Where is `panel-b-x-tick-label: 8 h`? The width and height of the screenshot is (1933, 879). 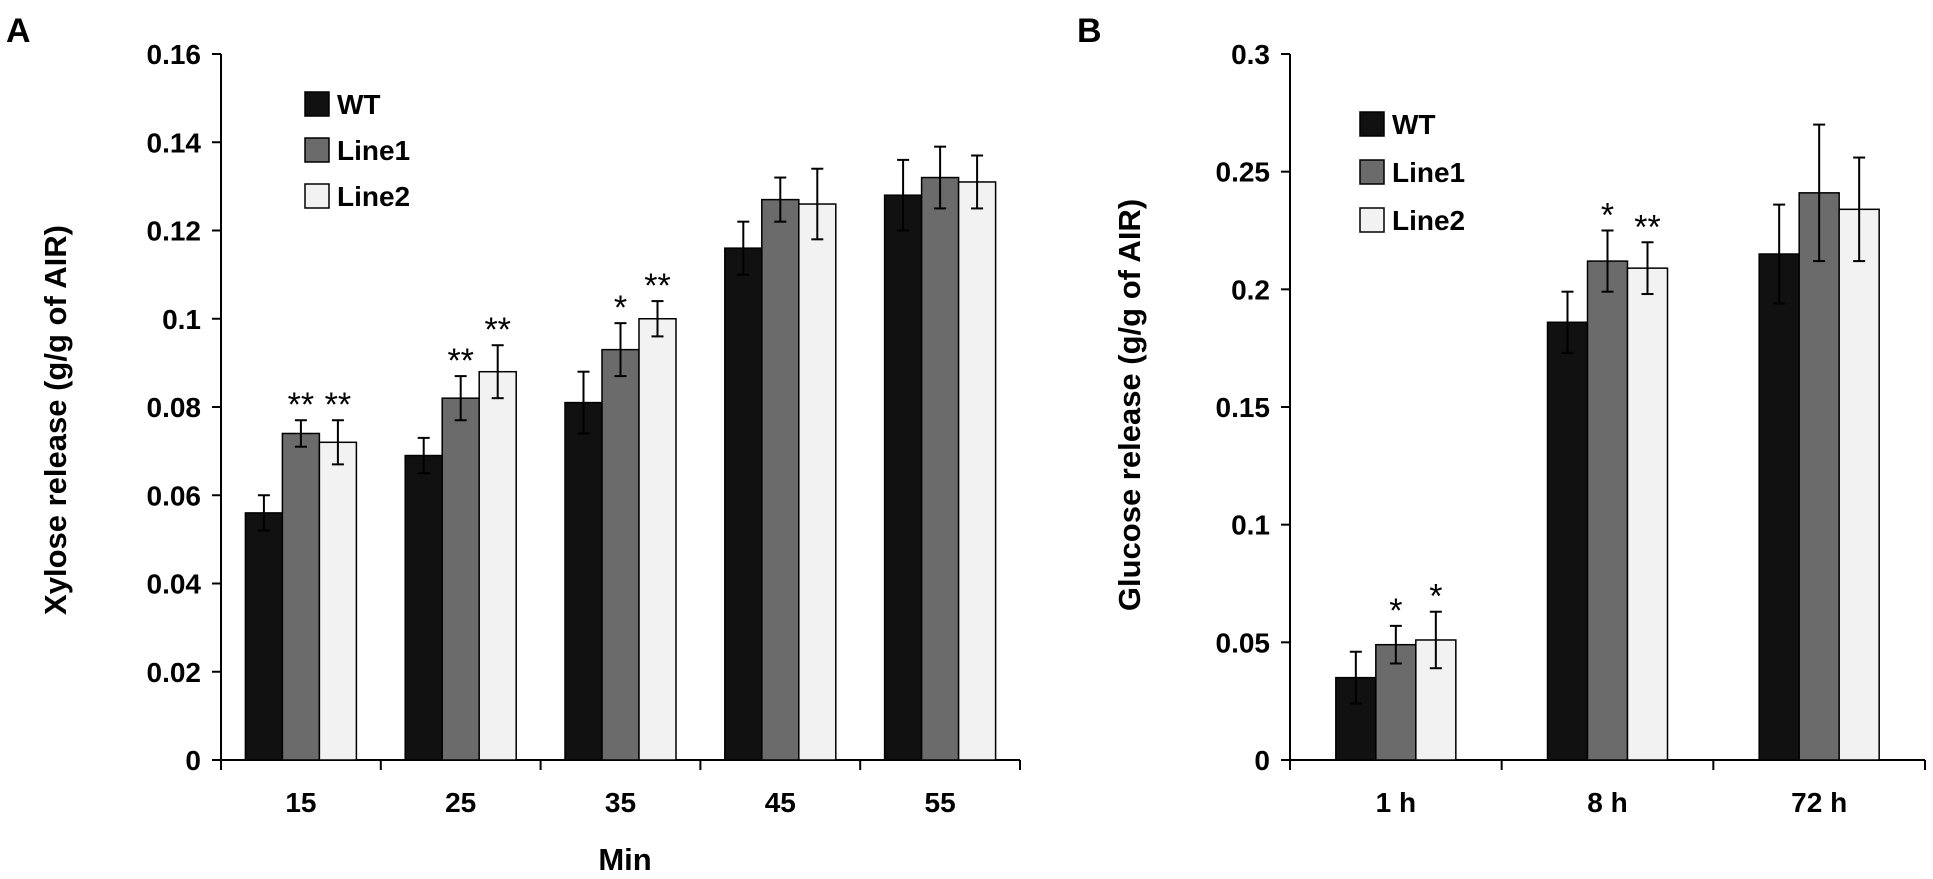
panel-b-x-tick-label: 8 h is located at coordinates (1607, 802).